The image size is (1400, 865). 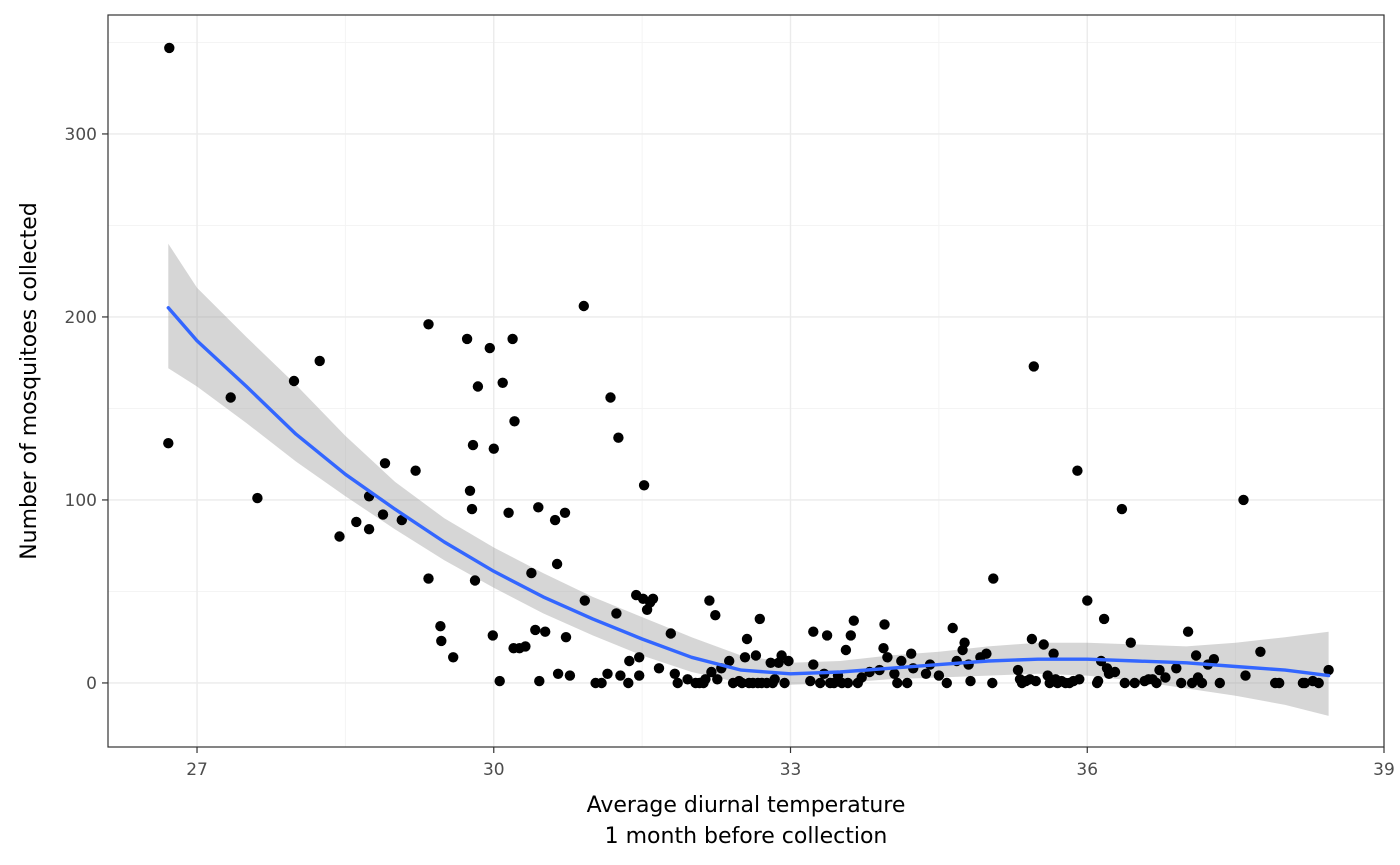 I want to click on x-tick-label: 33, so click(x=791, y=770).